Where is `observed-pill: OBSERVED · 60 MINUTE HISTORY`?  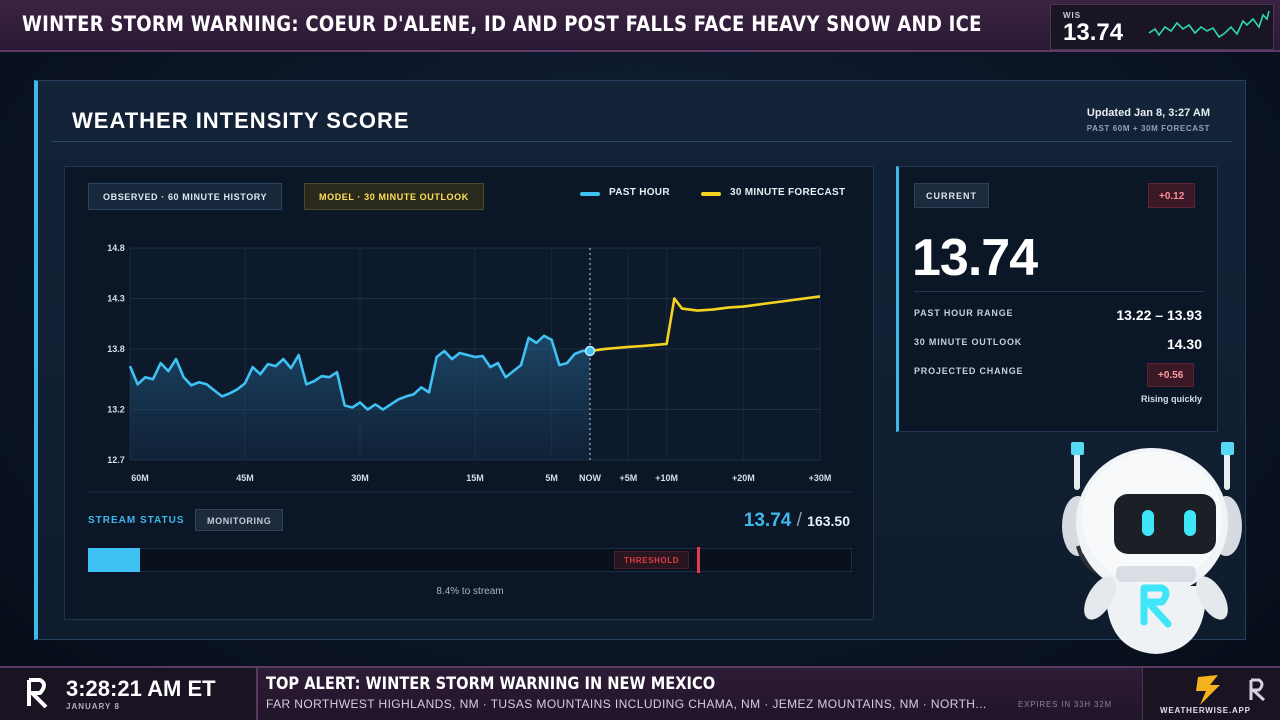
observed-pill: OBSERVED · 60 MINUTE HISTORY is located at coordinates (185, 196).